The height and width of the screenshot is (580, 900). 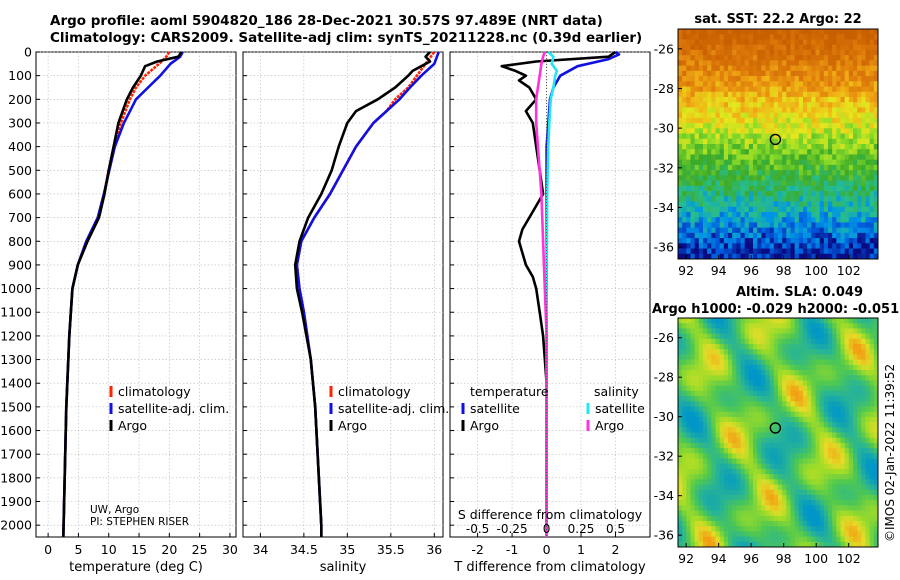 What do you see at coordinates (347, 549) in the screenshot?
I see `x-tick-label: 35` at bounding box center [347, 549].